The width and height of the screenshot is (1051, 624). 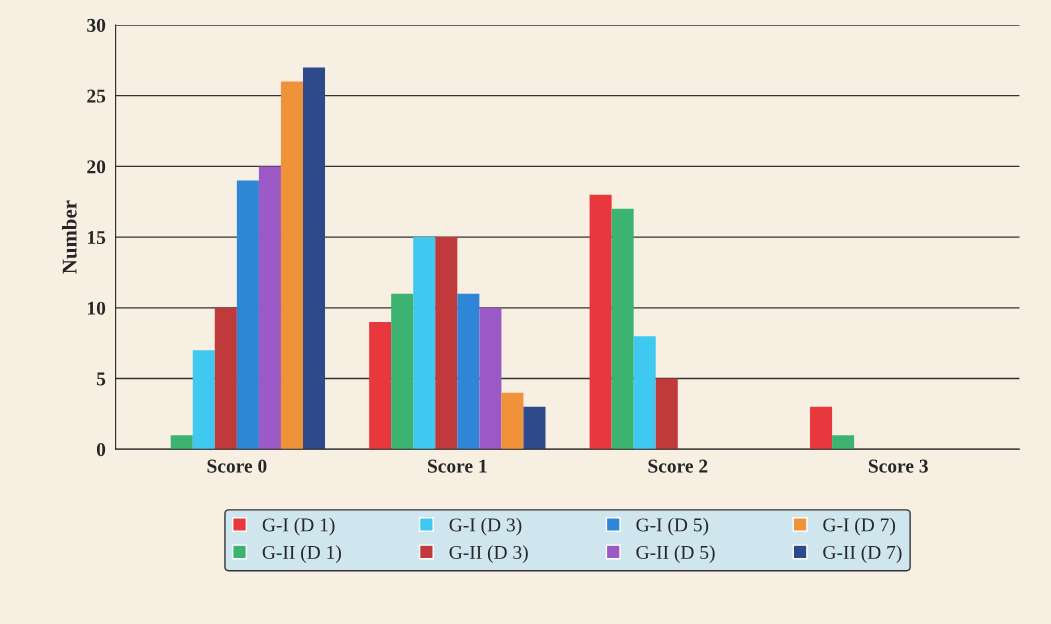 What do you see at coordinates (69, 237) in the screenshot?
I see `y-axis-title: Number` at bounding box center [69, 237].